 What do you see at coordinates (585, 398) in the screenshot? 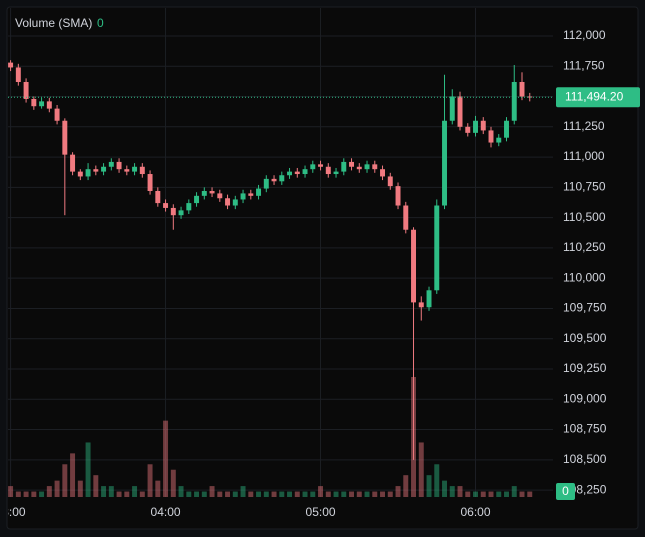
I see `y-tick-label: 109,000` at bounding box center [585, 398].